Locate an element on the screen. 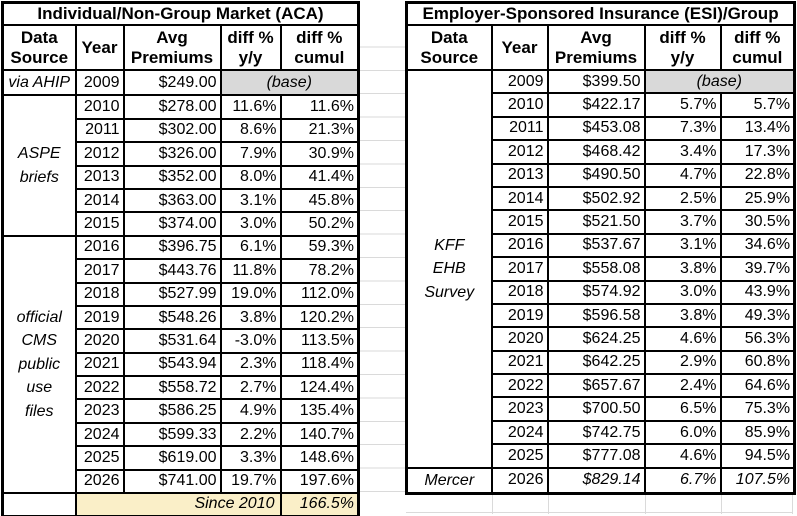  esi-diff-yy-cell: 6.5% is located at coordinates (682, 409).